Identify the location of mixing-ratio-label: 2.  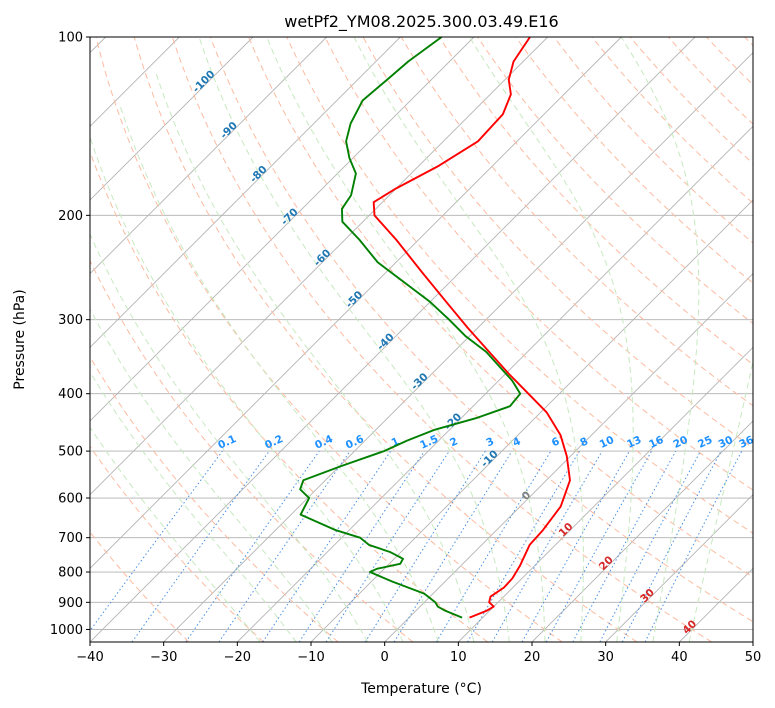
(454, 442).